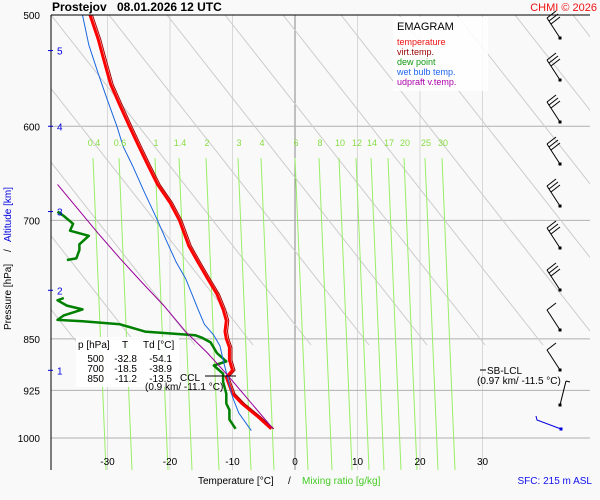 The height and width of the screenshot is (500, 600). Describe the element at coordinates (421, 42) in the screenshot. I see `legend-entry-temperature: temperature` at that location.